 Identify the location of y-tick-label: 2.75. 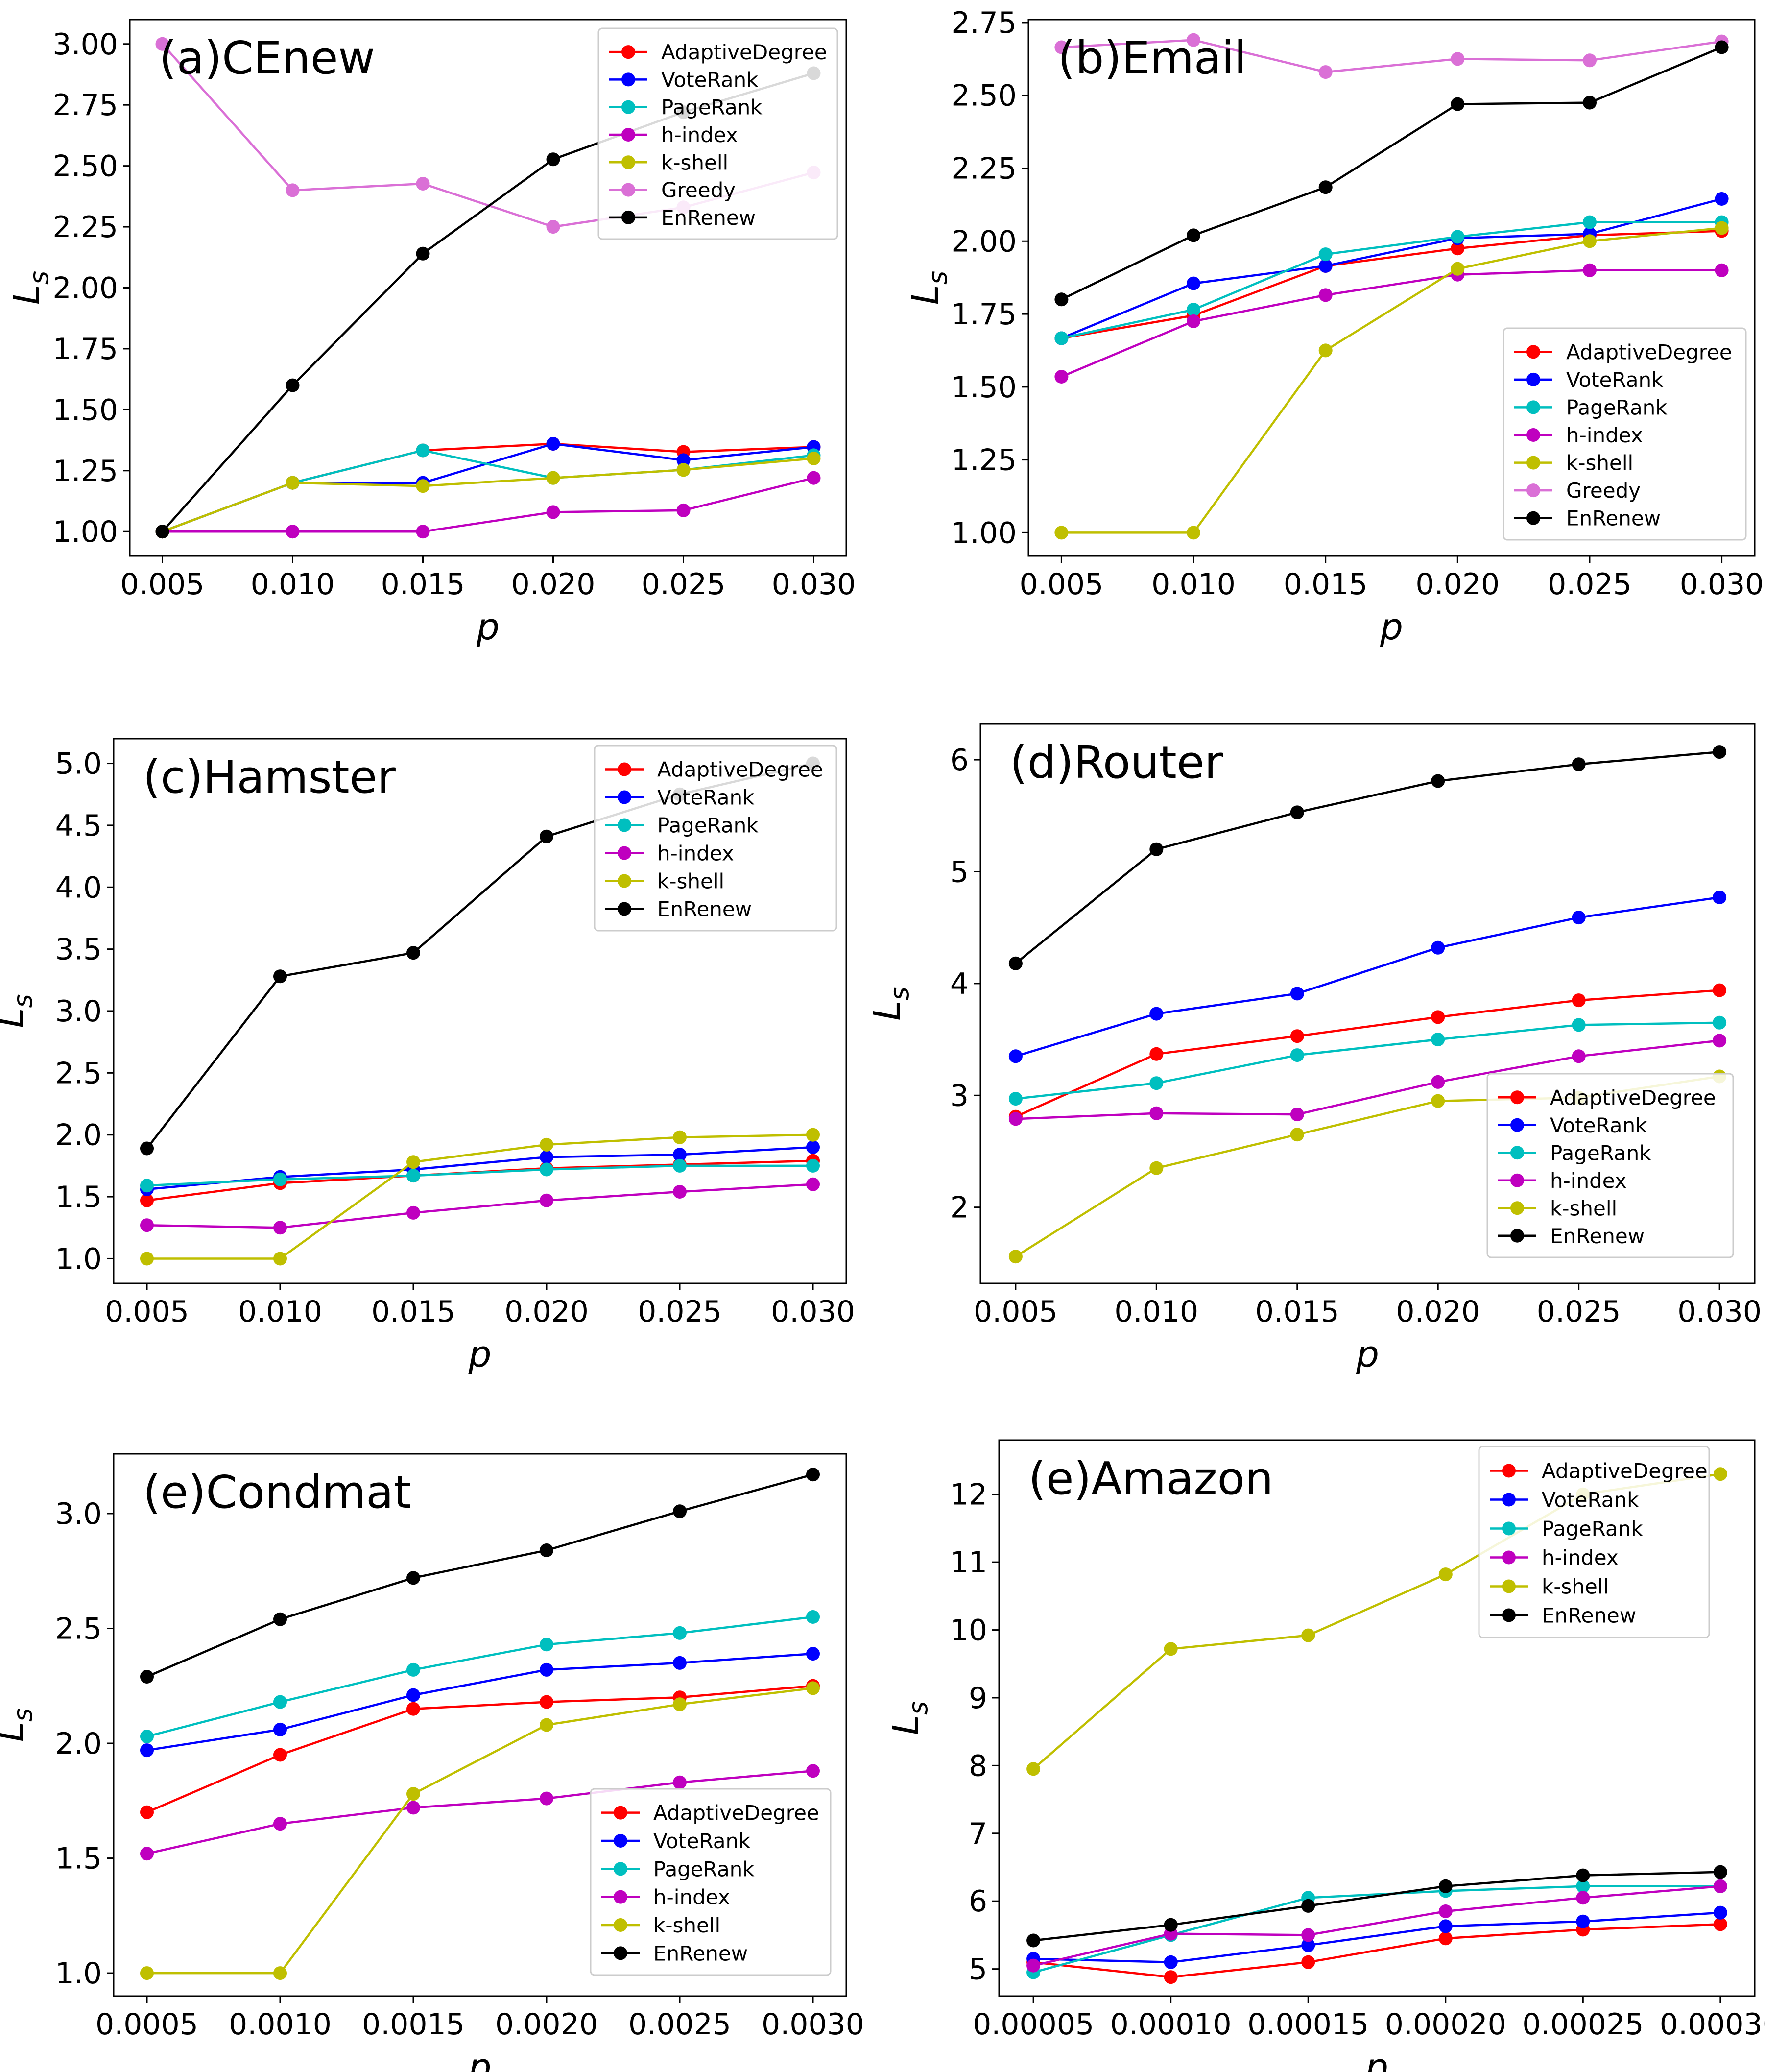
(984, 23).